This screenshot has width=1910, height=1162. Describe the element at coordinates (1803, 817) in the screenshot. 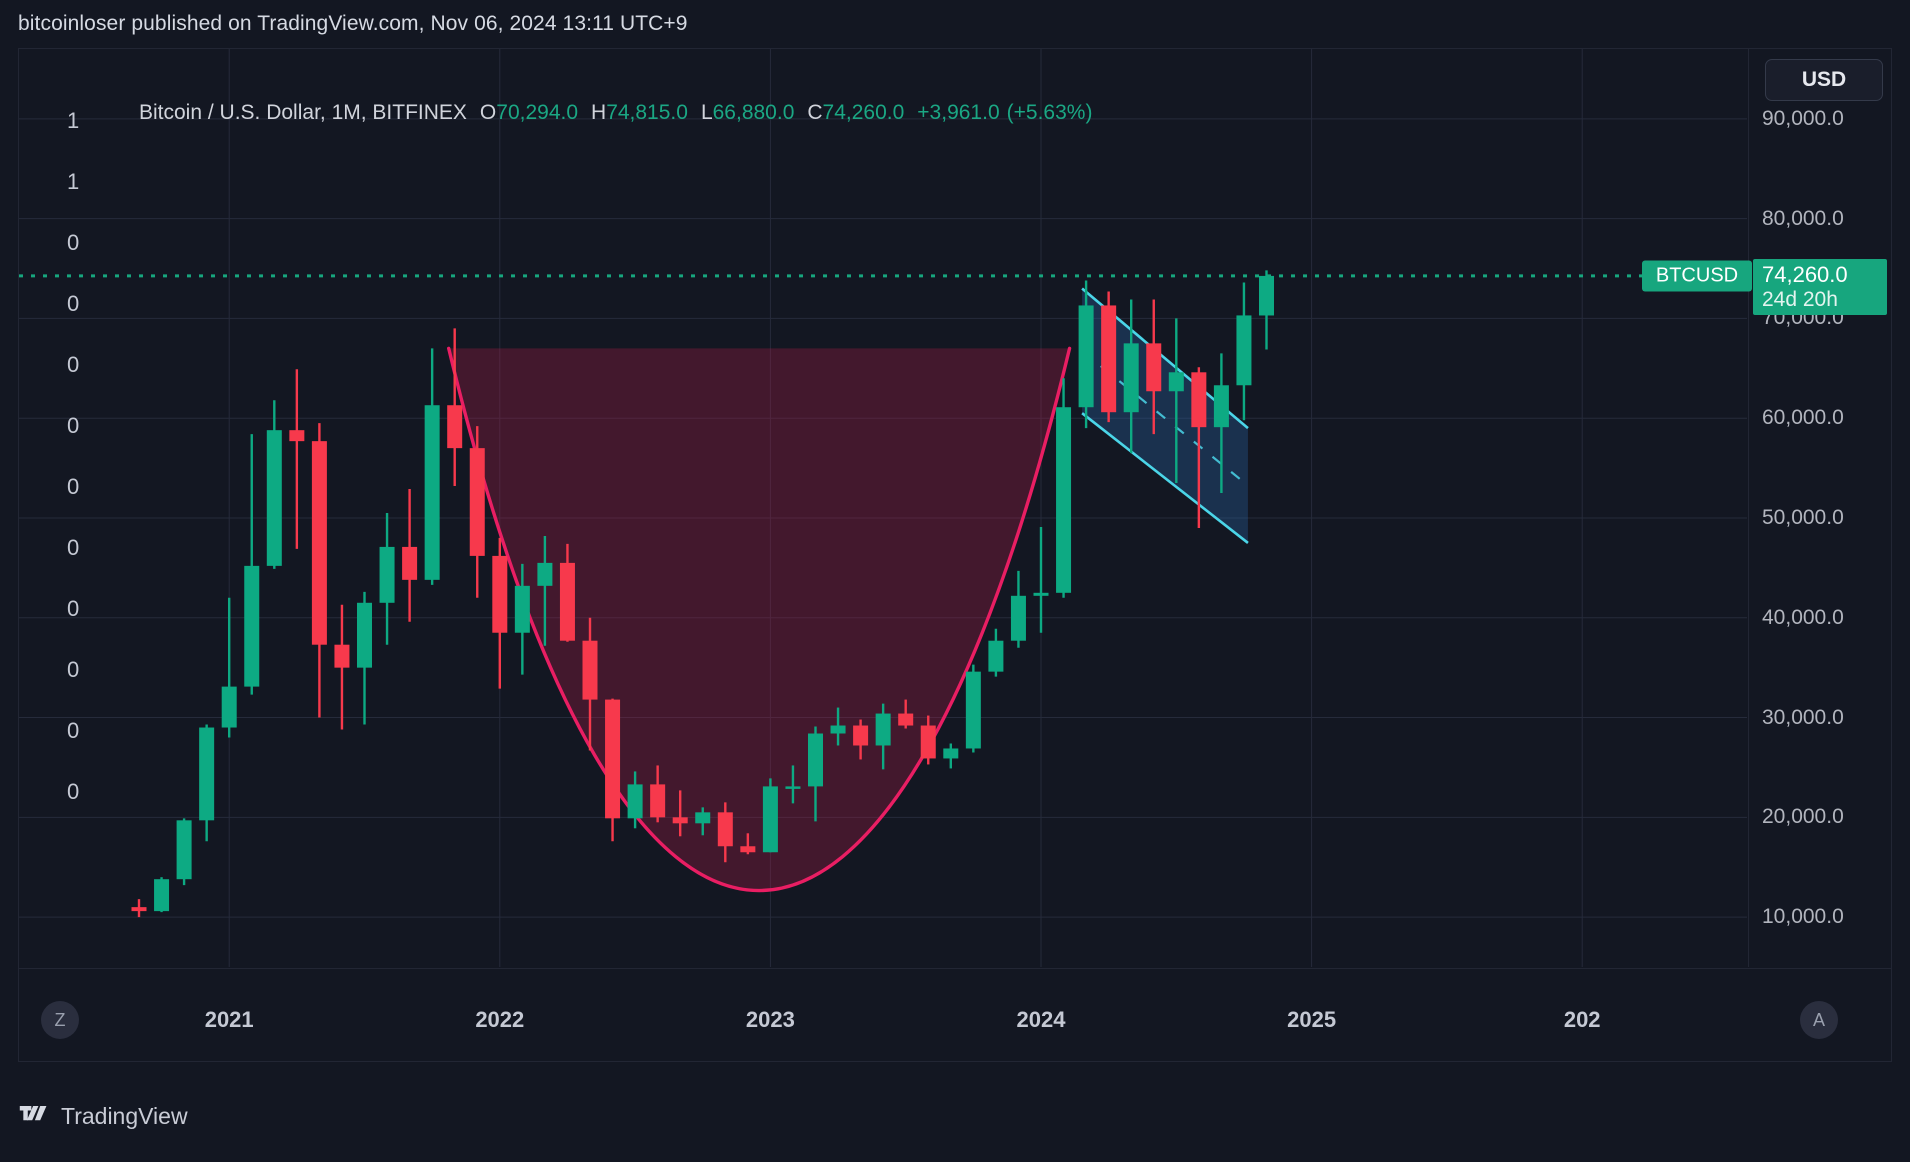

I see `price-axis-label: 20,000.0` at that location.